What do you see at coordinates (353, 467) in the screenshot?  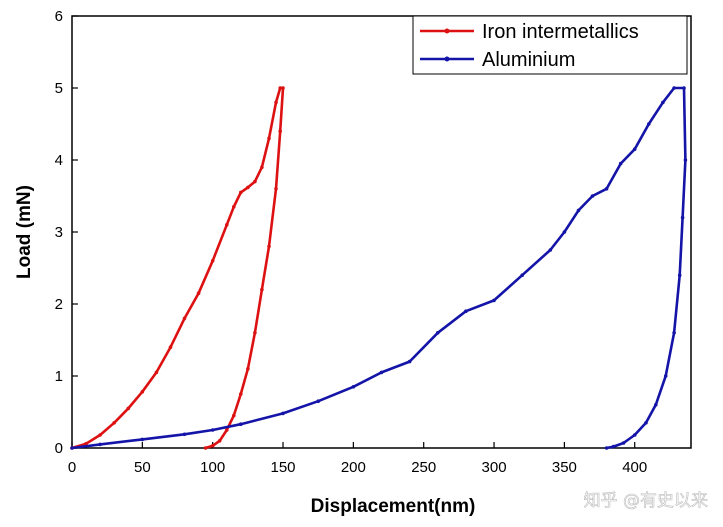 I see `x-tick-label: 200` at bounding box center [353, 467].